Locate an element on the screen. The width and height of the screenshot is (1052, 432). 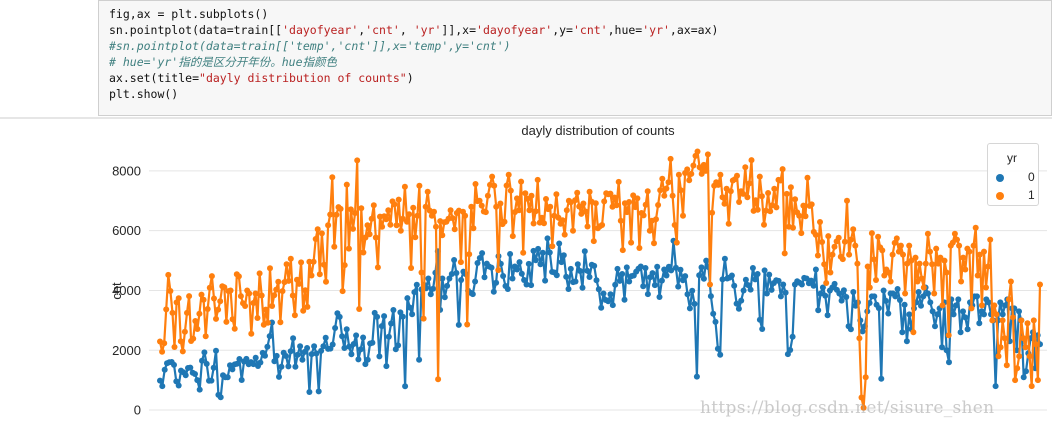
y-tick-label: 8000 is located at coordinates (126, 170).